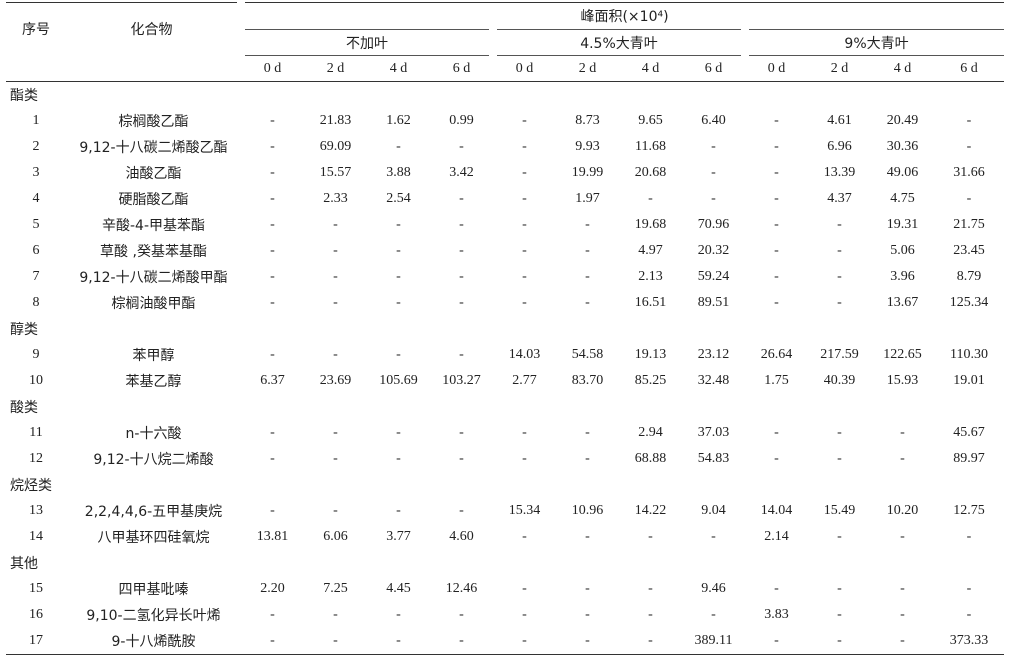  I want to click on category-row: 醇类, so click(505, 329).